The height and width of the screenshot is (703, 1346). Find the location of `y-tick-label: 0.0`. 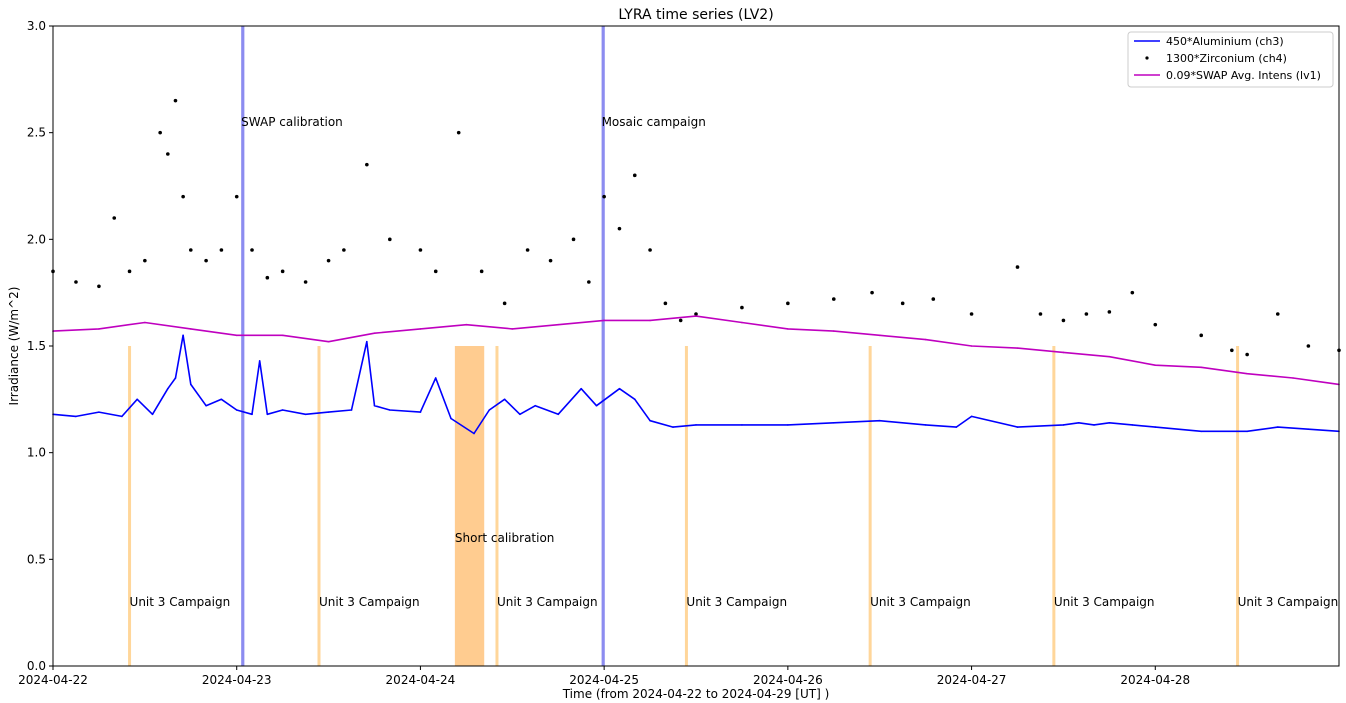

y-tick-label: 0.0 is located at coordinates (36, 666).